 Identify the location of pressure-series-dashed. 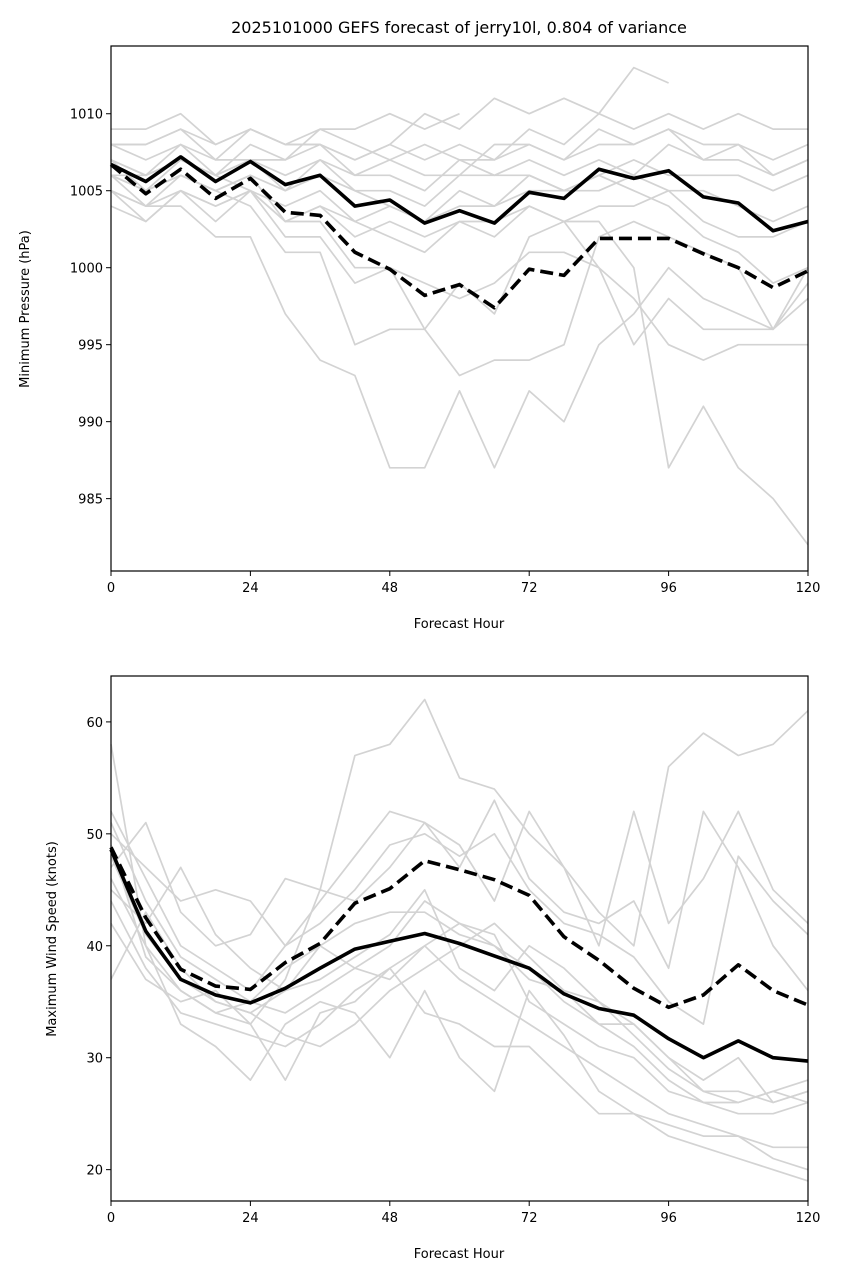
(459, 236).